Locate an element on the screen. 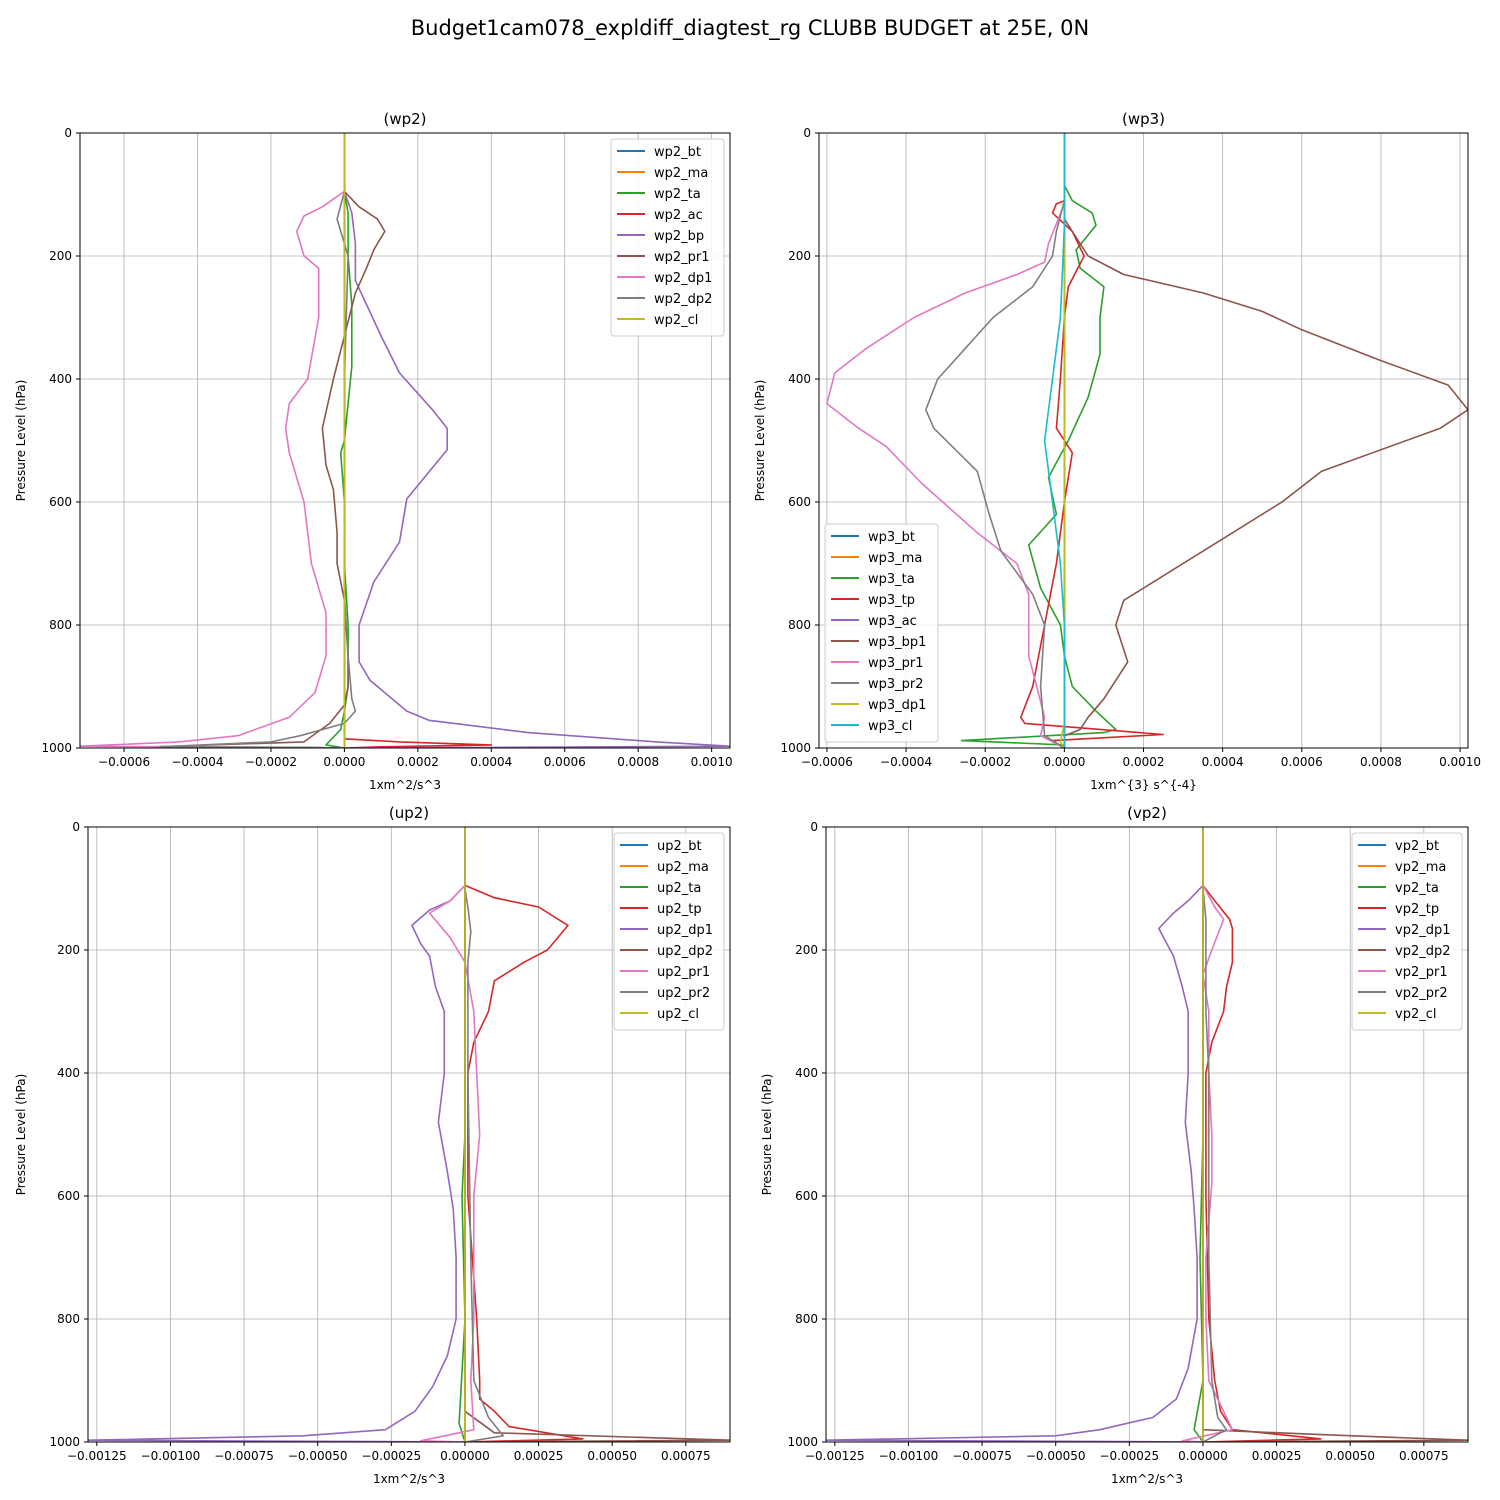 The height and width of the screenshot is (1500, 1500). legend-label: wp3_ac is located at coordinates (892, 621).